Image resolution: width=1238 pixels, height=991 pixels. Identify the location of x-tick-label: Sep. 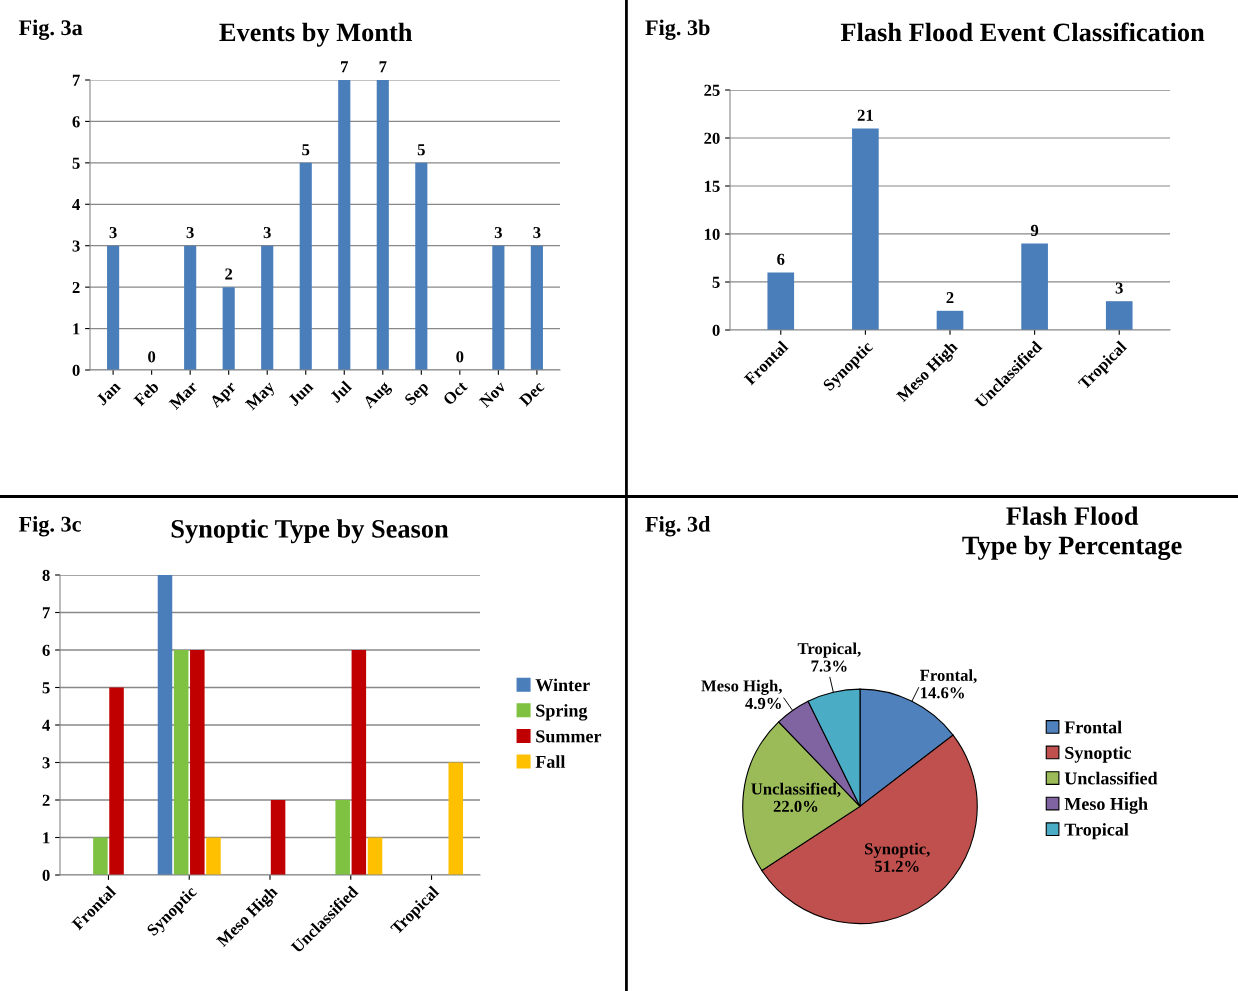
(417, 394).